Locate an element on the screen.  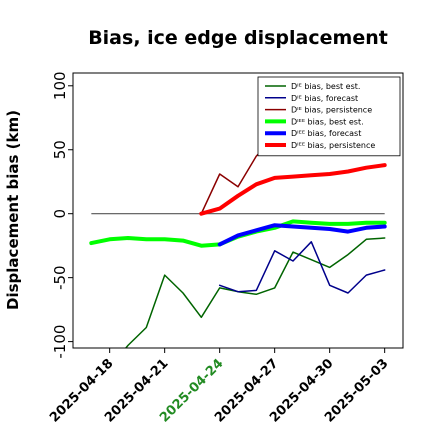
legend-box is located at coordinates (329, 116).